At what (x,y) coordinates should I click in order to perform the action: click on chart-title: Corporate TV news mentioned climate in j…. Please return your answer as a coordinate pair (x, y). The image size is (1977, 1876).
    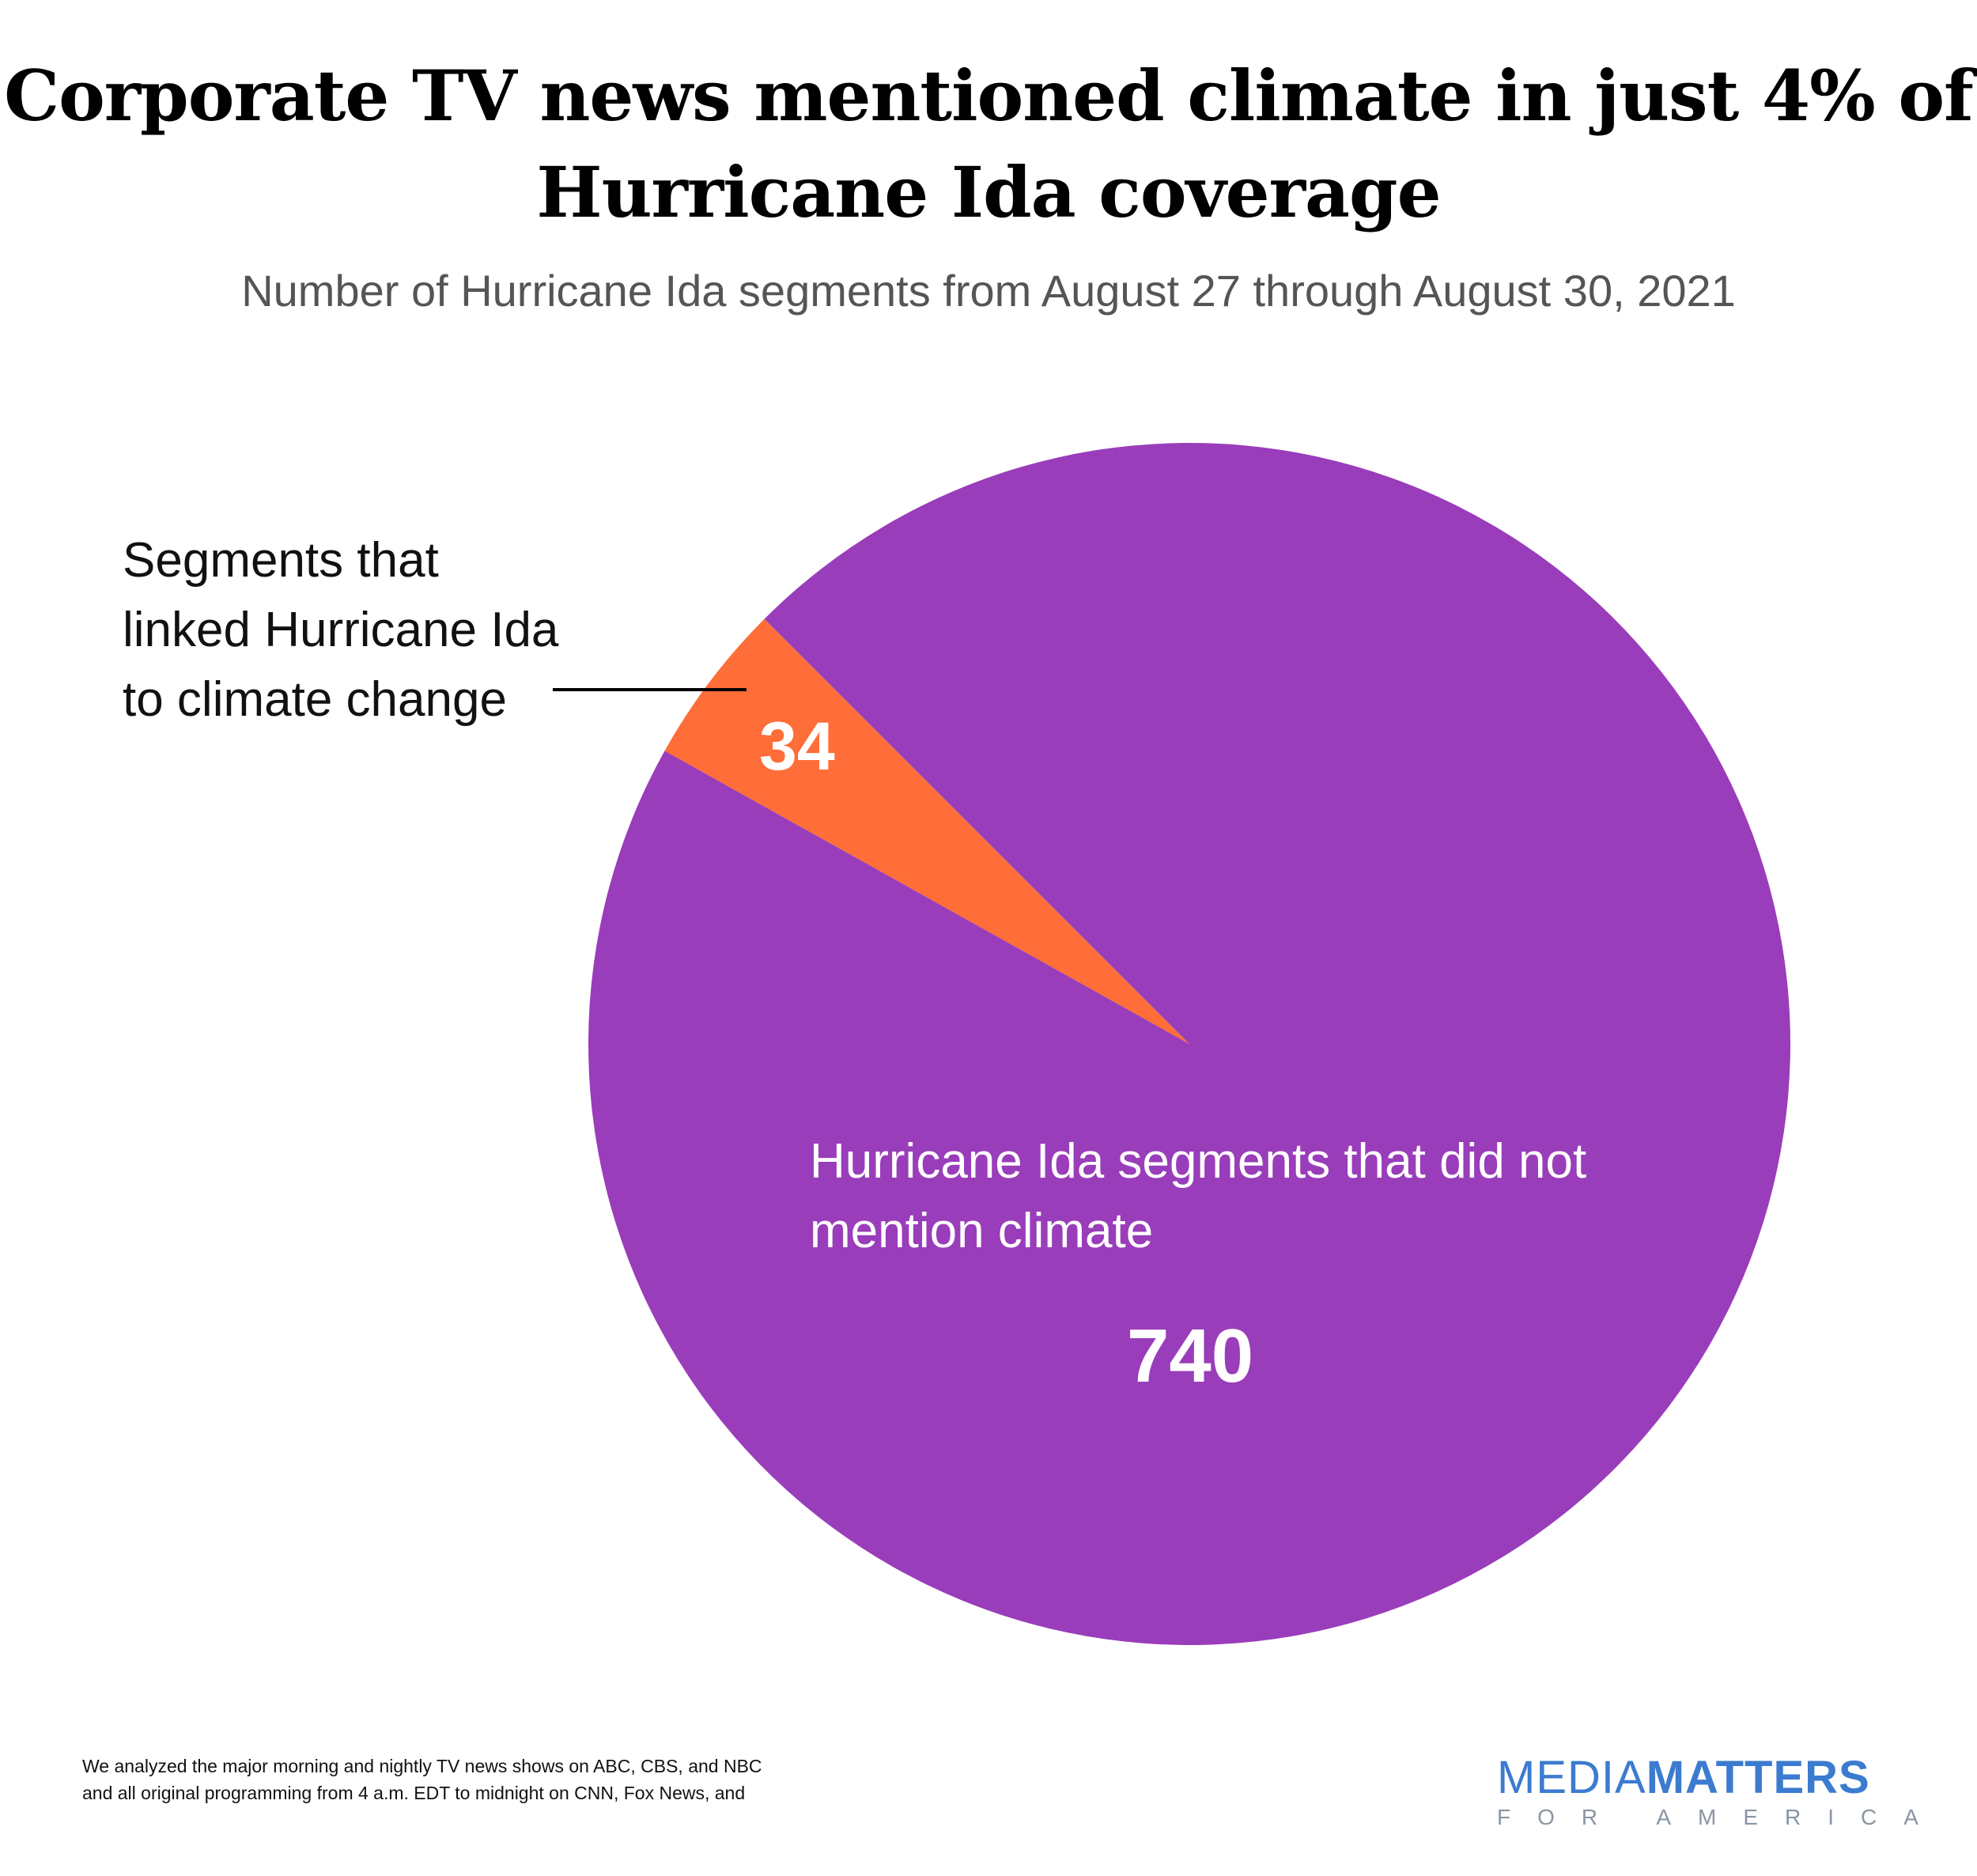
    Looking at the image, I should click on (989, 144).